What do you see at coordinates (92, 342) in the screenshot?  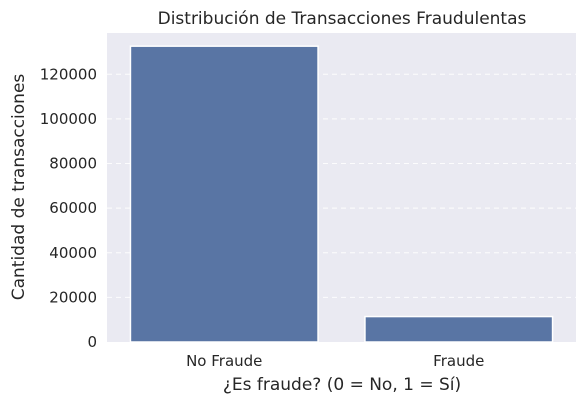 I see `y-tick-label: 0` at bounding box center [92, 342].